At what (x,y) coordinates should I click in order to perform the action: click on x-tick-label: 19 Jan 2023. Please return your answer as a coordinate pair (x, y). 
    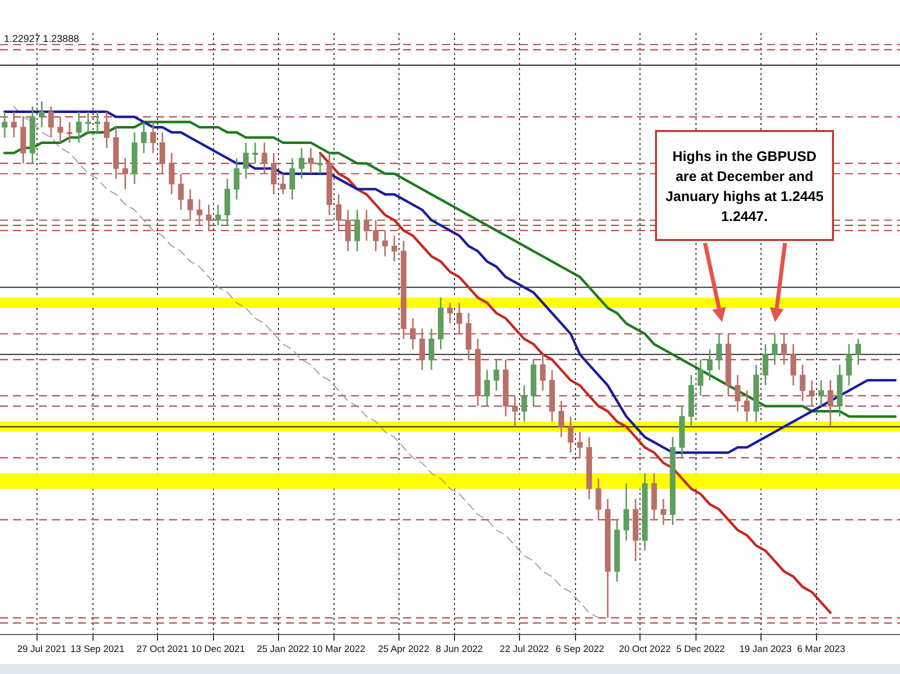
    Looking at the image, I should click on (765, 649).